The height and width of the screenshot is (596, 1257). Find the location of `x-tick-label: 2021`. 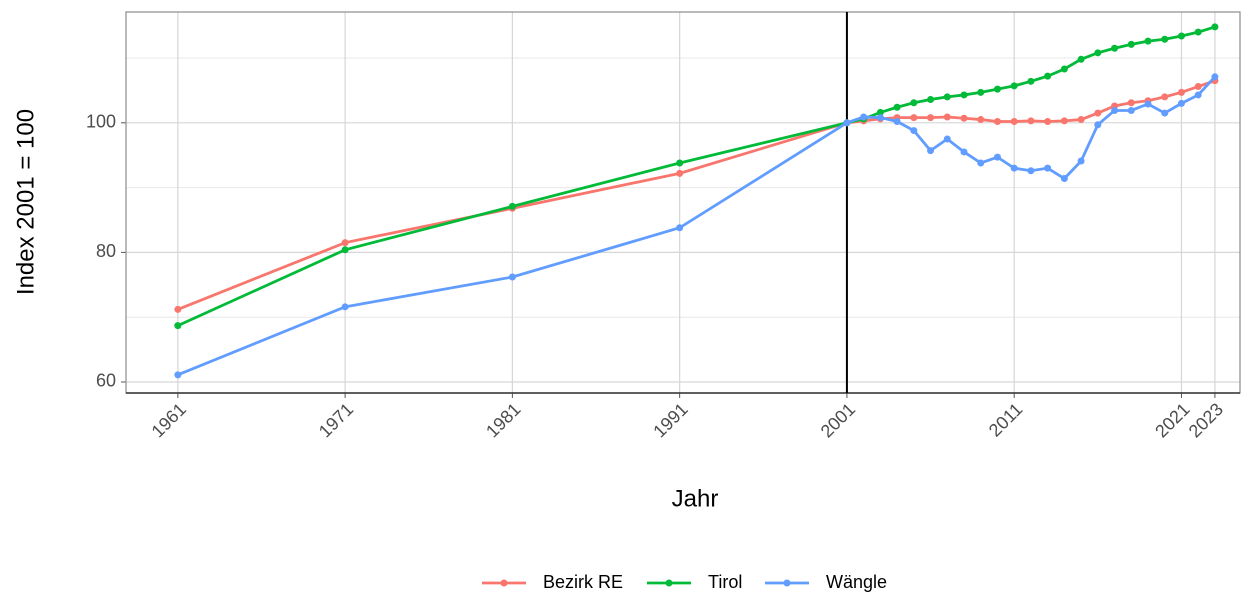

x-tick-label: 2021 is located at coordinates (1172, 420).